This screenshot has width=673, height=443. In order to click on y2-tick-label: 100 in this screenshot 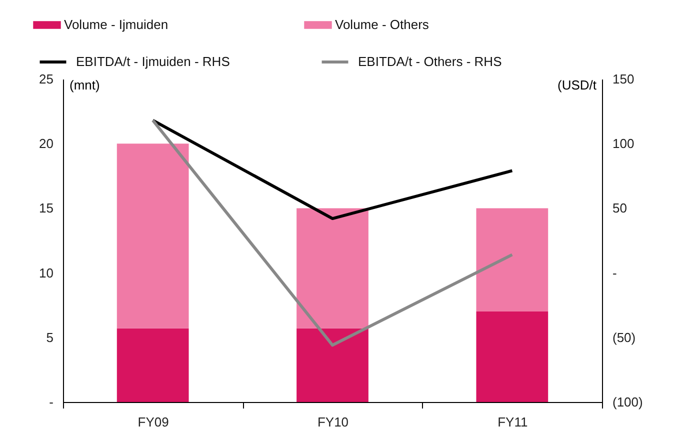, I will do `click(623, 144)`.